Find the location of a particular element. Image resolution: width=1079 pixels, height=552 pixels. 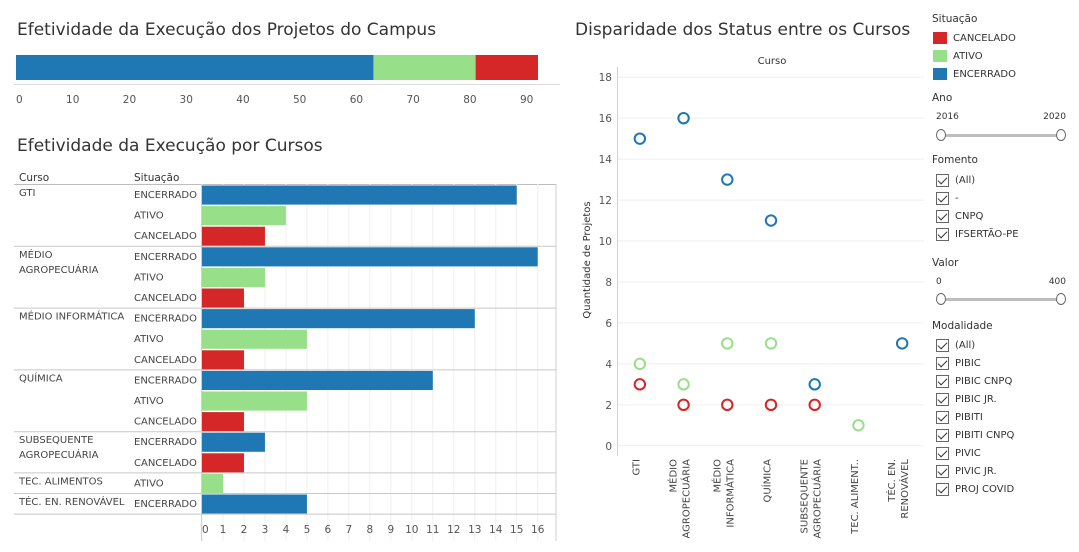

courses-chart-title: Efetividade da Execução por Cursos is located at coordinates (170, 146).